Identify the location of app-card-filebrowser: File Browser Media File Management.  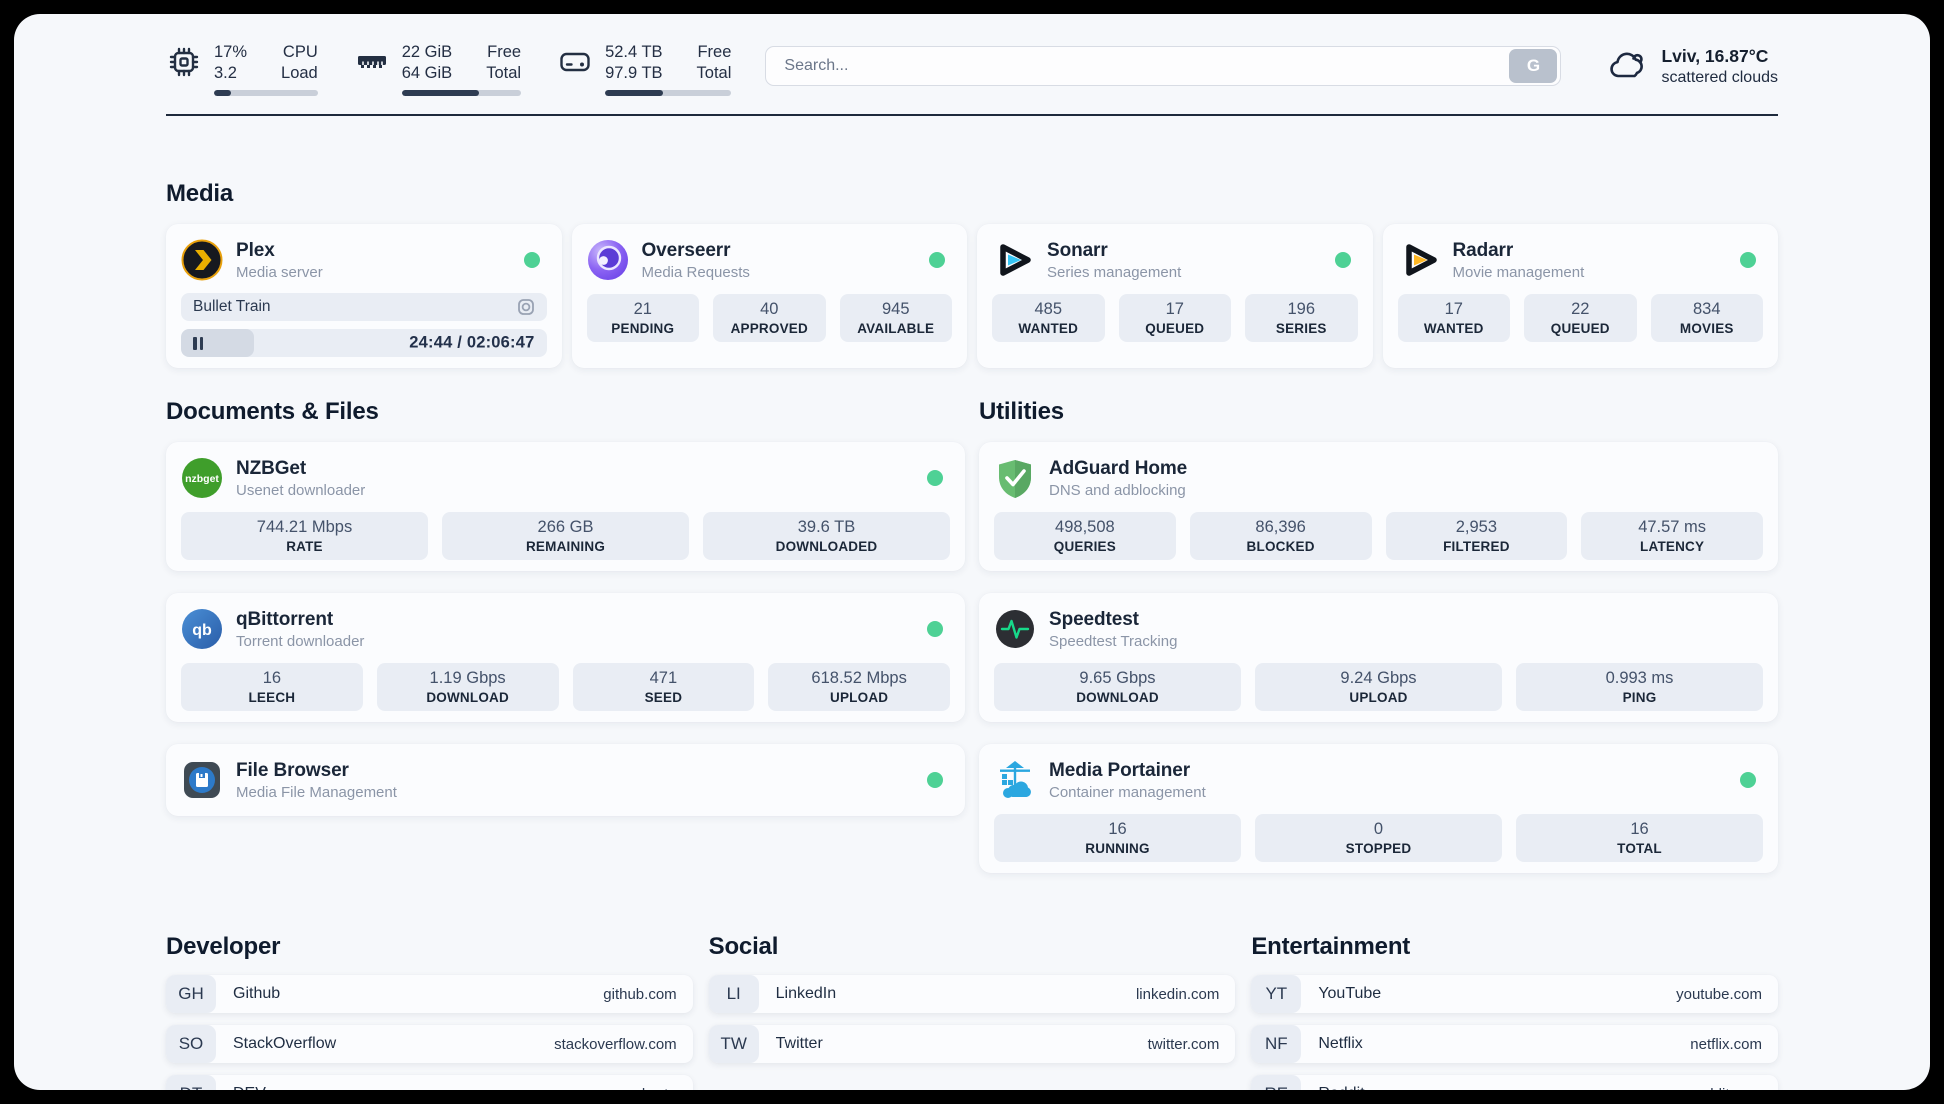
(565, 780).